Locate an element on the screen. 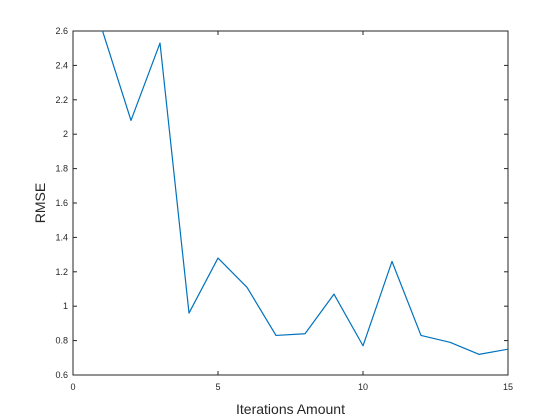 The height and width of the screenshot is (420, 560). x-tick-label: 15 is located at coordinates (508, 387).